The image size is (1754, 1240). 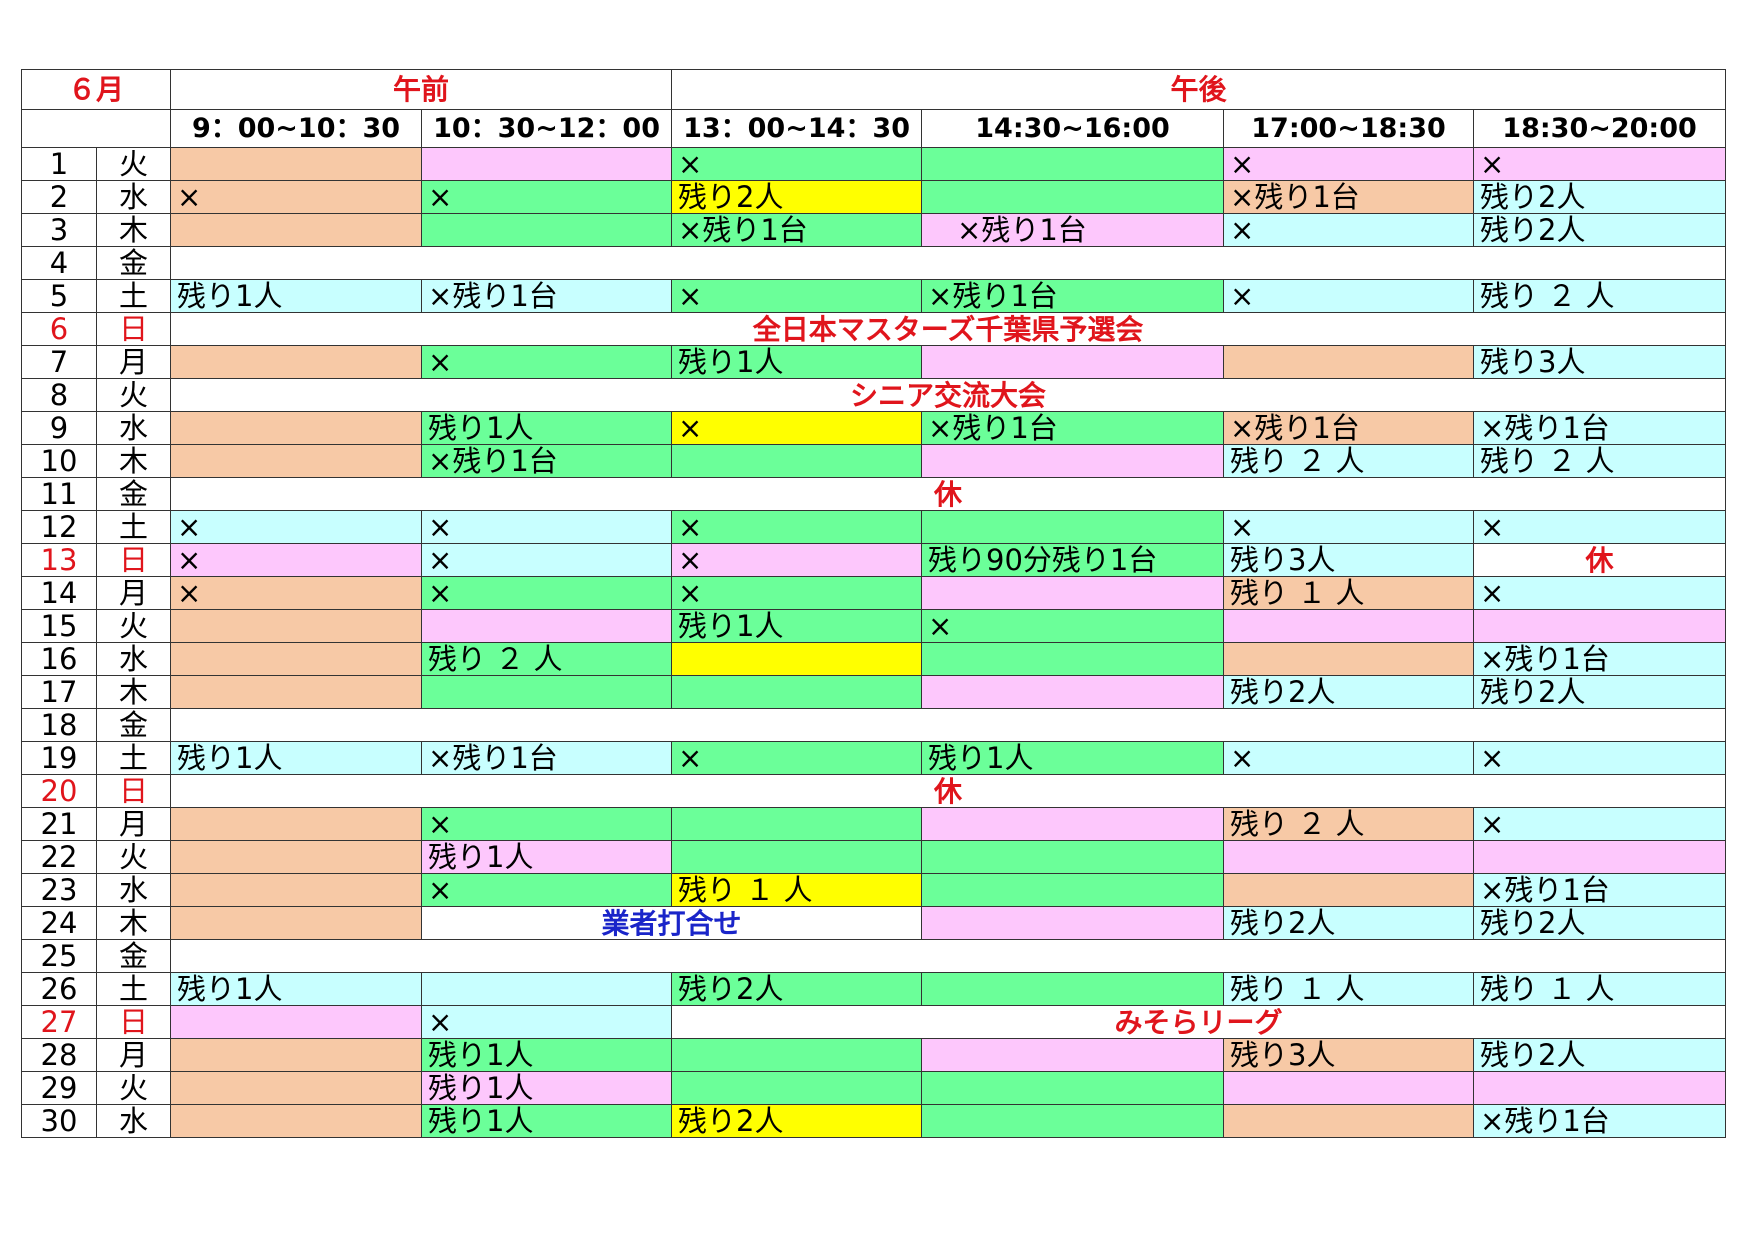 I want to click on day-of-week: 月, so click(x=133, y=1055).